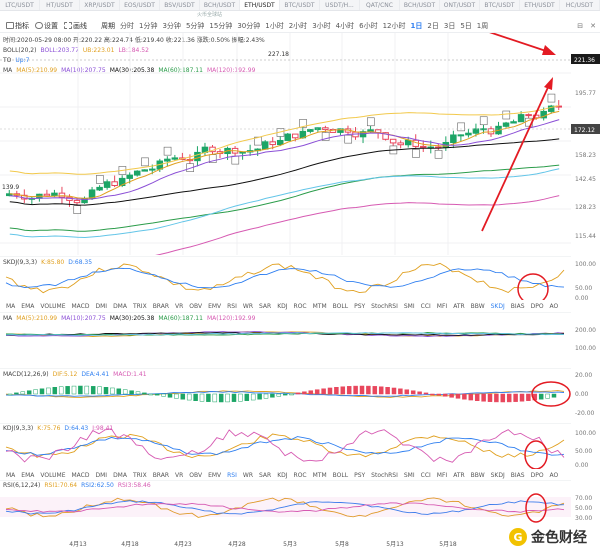  What do you see at coordinates (46, 26) in the screenshot?
I see `settings-button: 设置` at bounding box center [46, 26].